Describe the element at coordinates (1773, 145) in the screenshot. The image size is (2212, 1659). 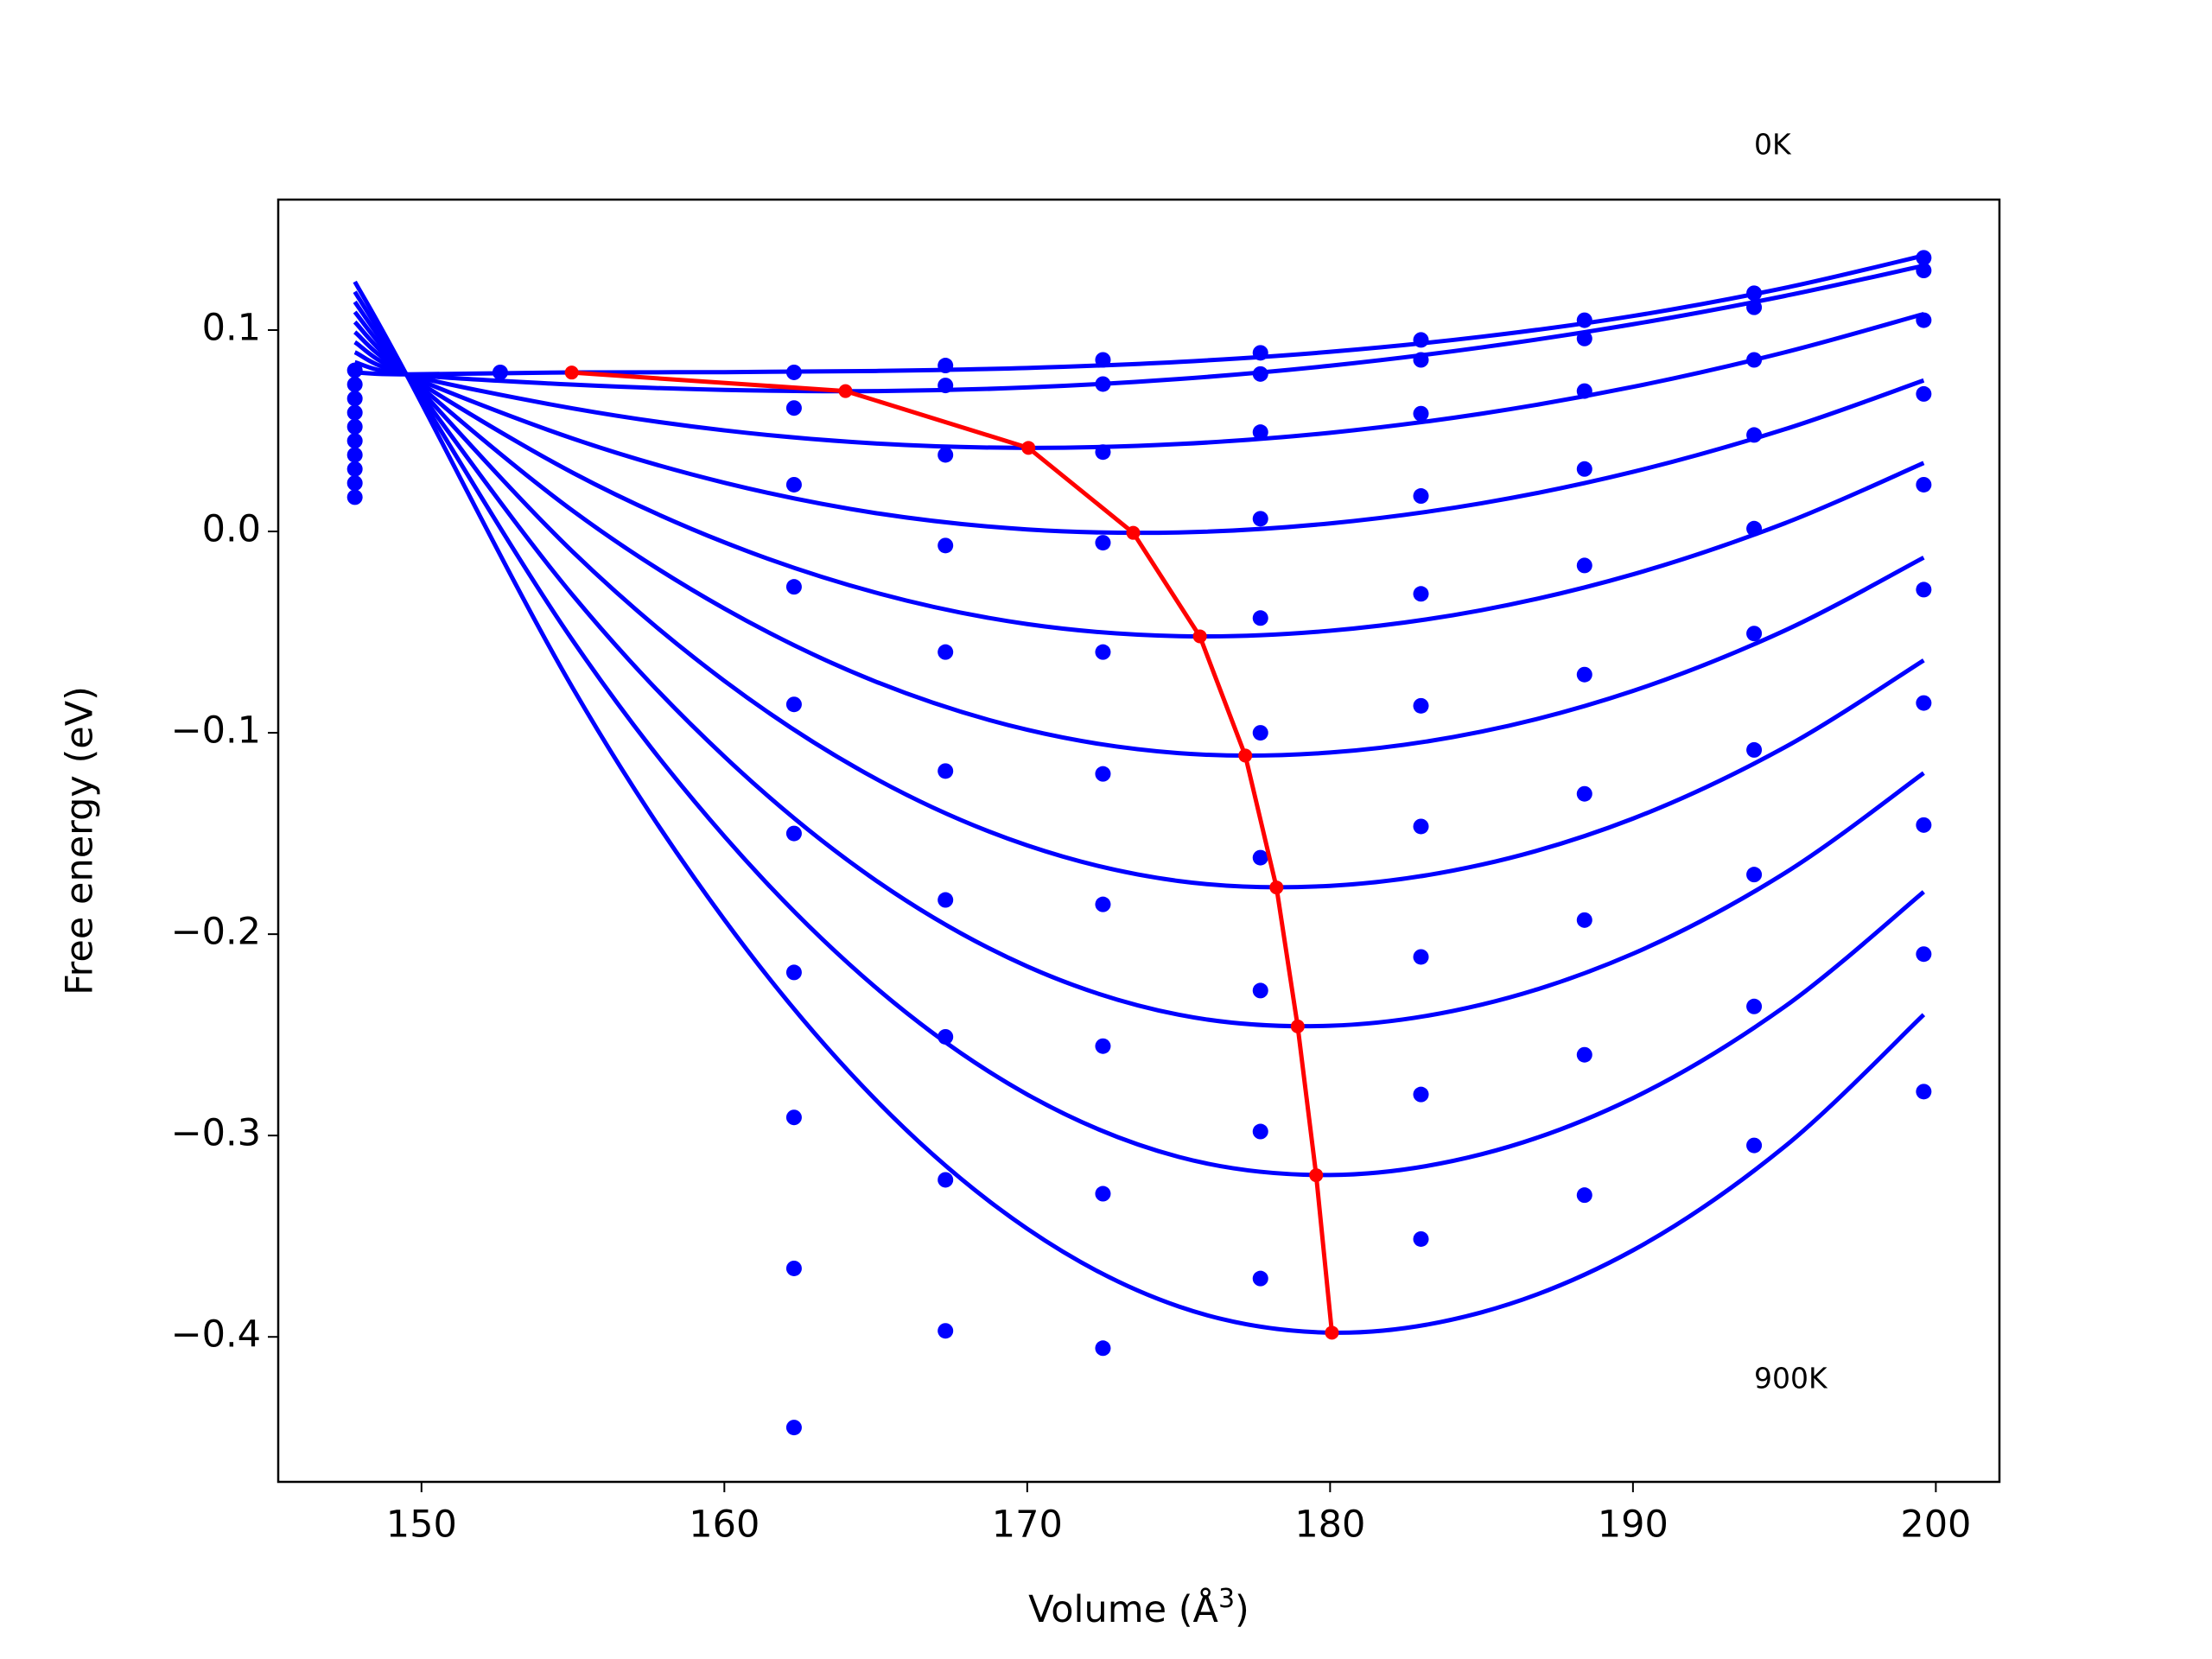
I see `annotation: 0K` at that location.